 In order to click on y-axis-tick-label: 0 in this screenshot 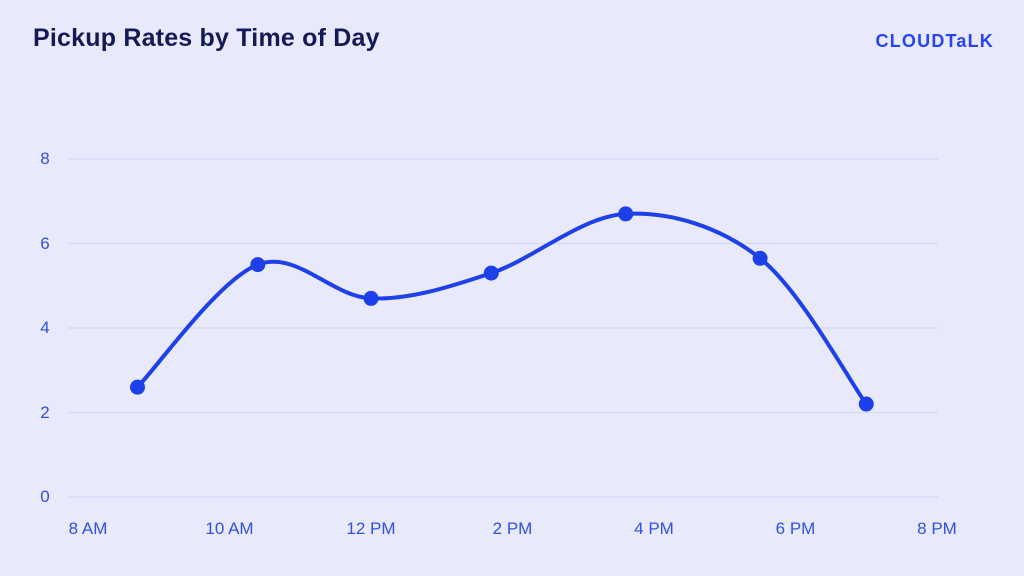, I will do `click(45, 496)`.